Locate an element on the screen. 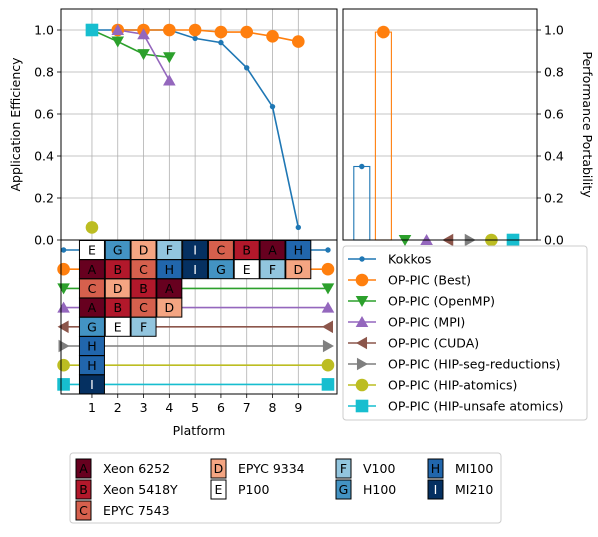 The image size is (598, 537). platform-legend-item-D: D EPYC 9334 is located at coordinates (257, 468).